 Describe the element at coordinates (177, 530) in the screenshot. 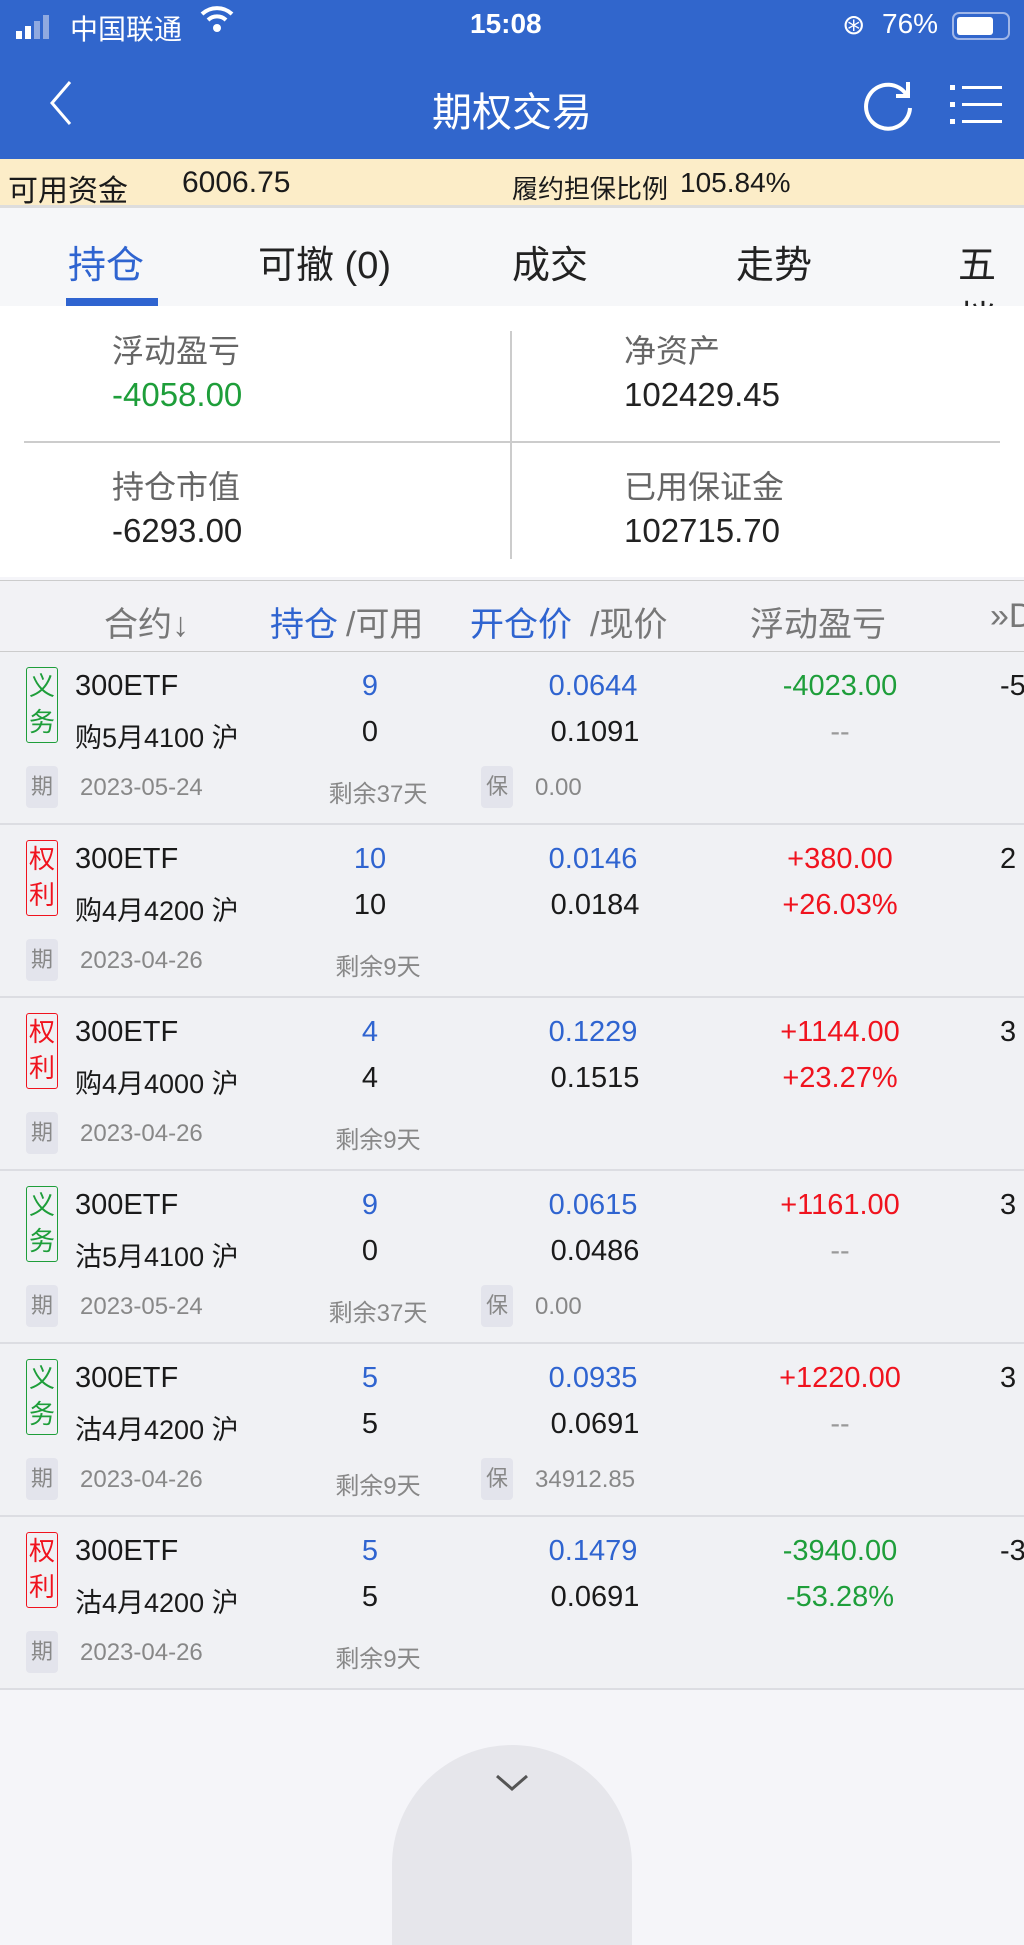

I see `market-value-value: -6293.00` at that location.